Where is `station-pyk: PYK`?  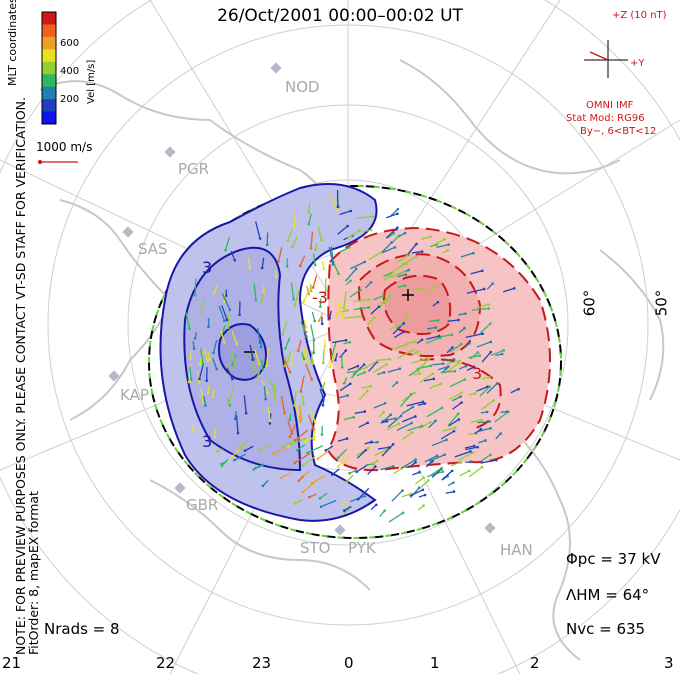 station-pyk: PYK is located at coordinates (362, 548).